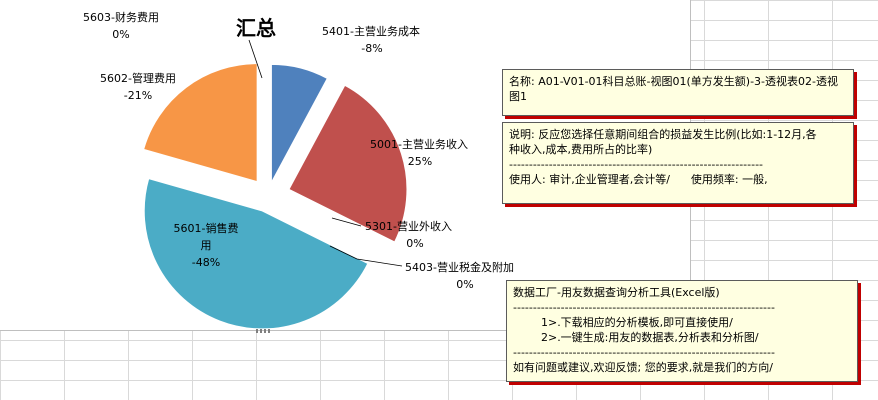  What do you see at coordinates (206, 245) in the screenshot?
I see `slice-name-label: 用` at bounding box center [206, 245].